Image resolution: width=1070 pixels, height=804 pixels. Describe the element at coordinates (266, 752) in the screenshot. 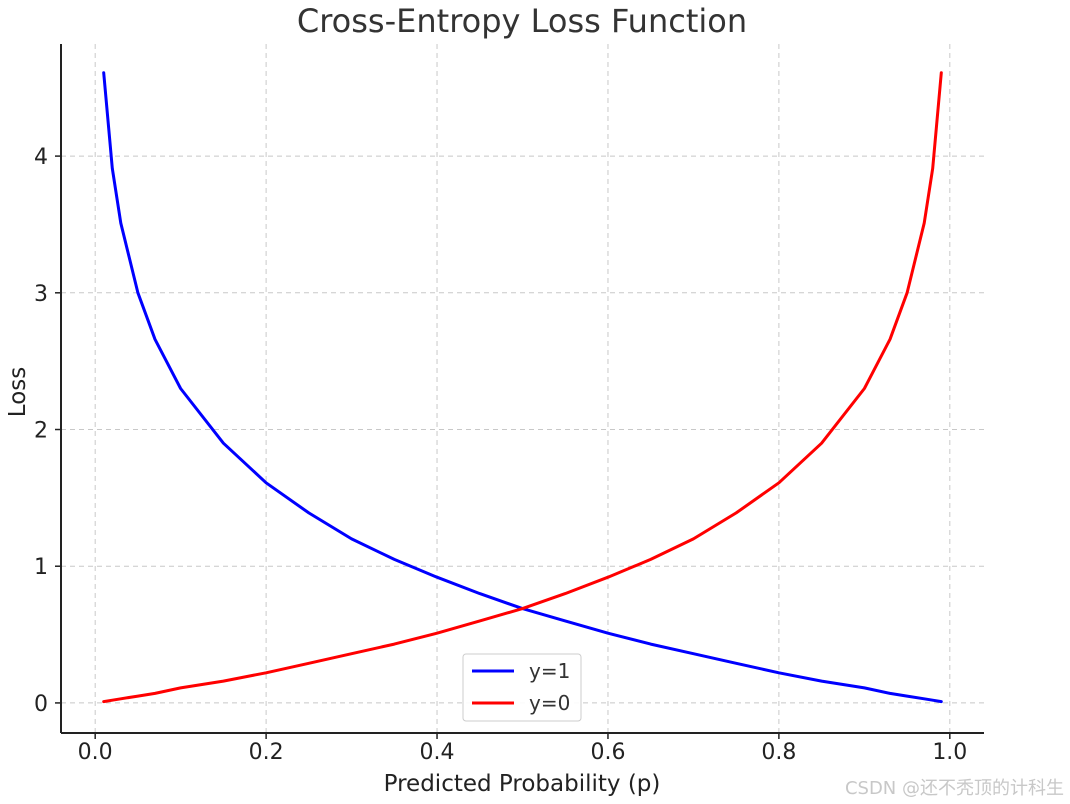

I see `x-tick-label: 0.2` at that location.